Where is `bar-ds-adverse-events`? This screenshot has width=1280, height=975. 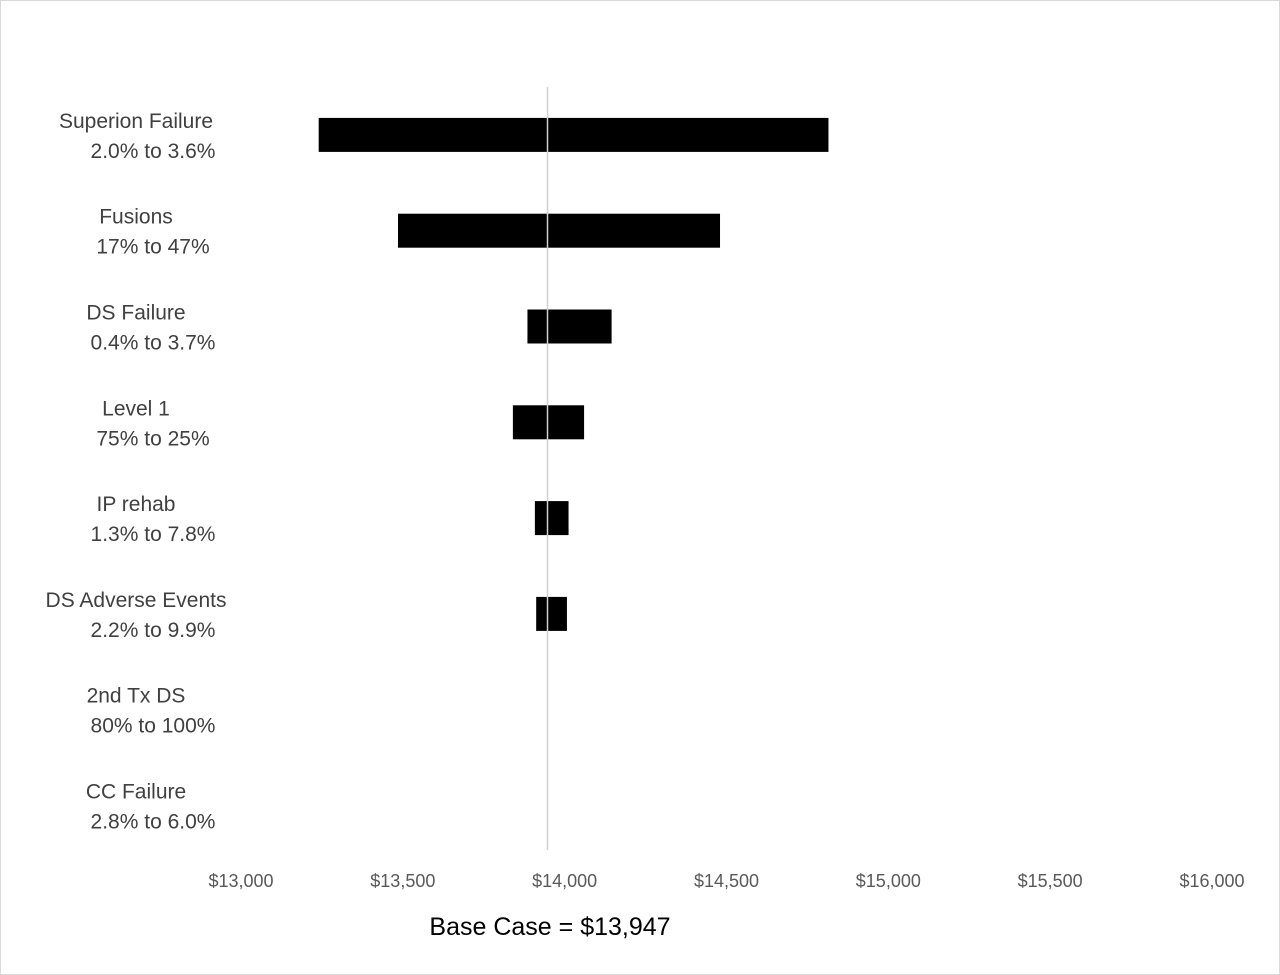
bar-ds-adverse-events is located at coordinates (551, 613).